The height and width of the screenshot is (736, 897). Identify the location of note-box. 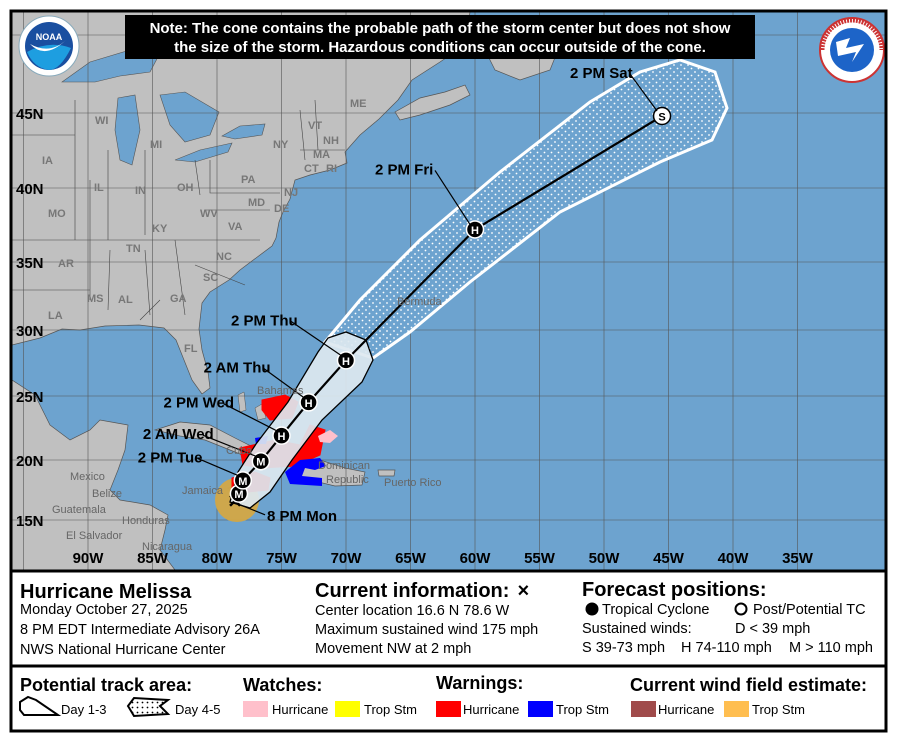
(440, 37).